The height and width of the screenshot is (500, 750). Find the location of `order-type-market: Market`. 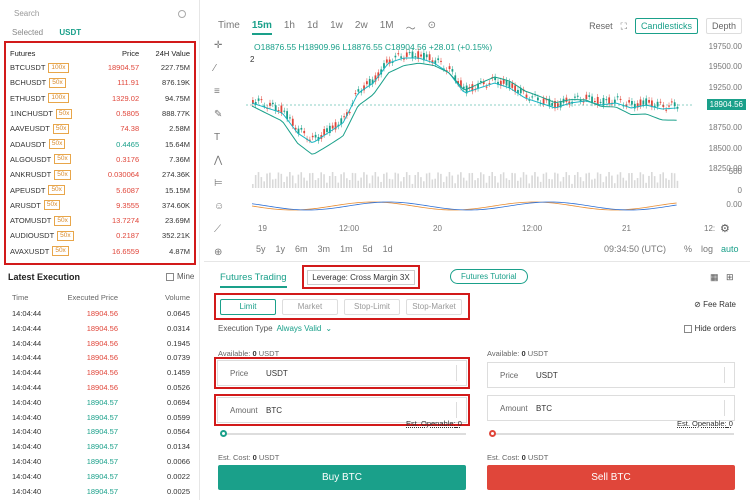

order-type-market: Market is located at coordinates (310, 306).